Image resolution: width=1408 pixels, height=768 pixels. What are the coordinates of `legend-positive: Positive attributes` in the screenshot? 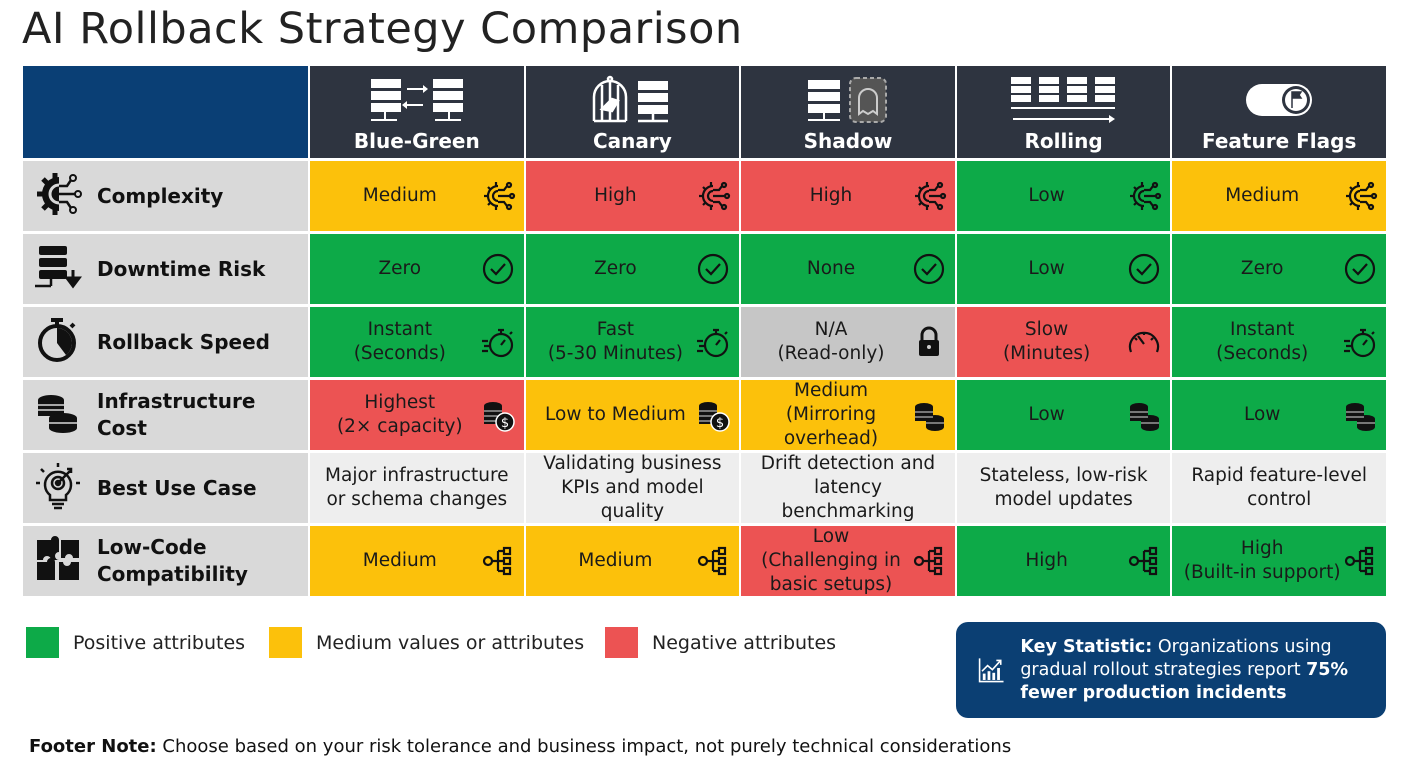 It's located at (135, 642).